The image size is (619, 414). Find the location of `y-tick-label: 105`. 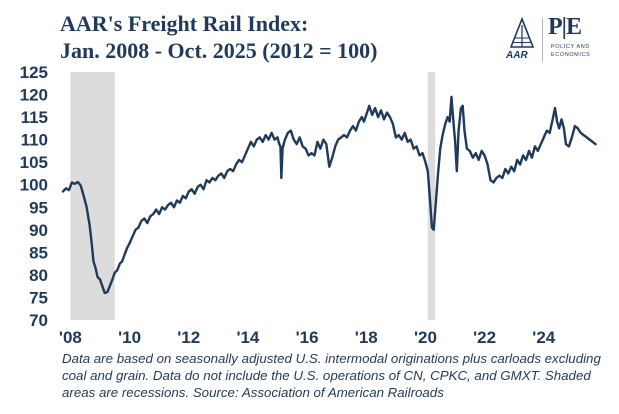

y-tick-label: 105 is located at coordinates (34, 162).